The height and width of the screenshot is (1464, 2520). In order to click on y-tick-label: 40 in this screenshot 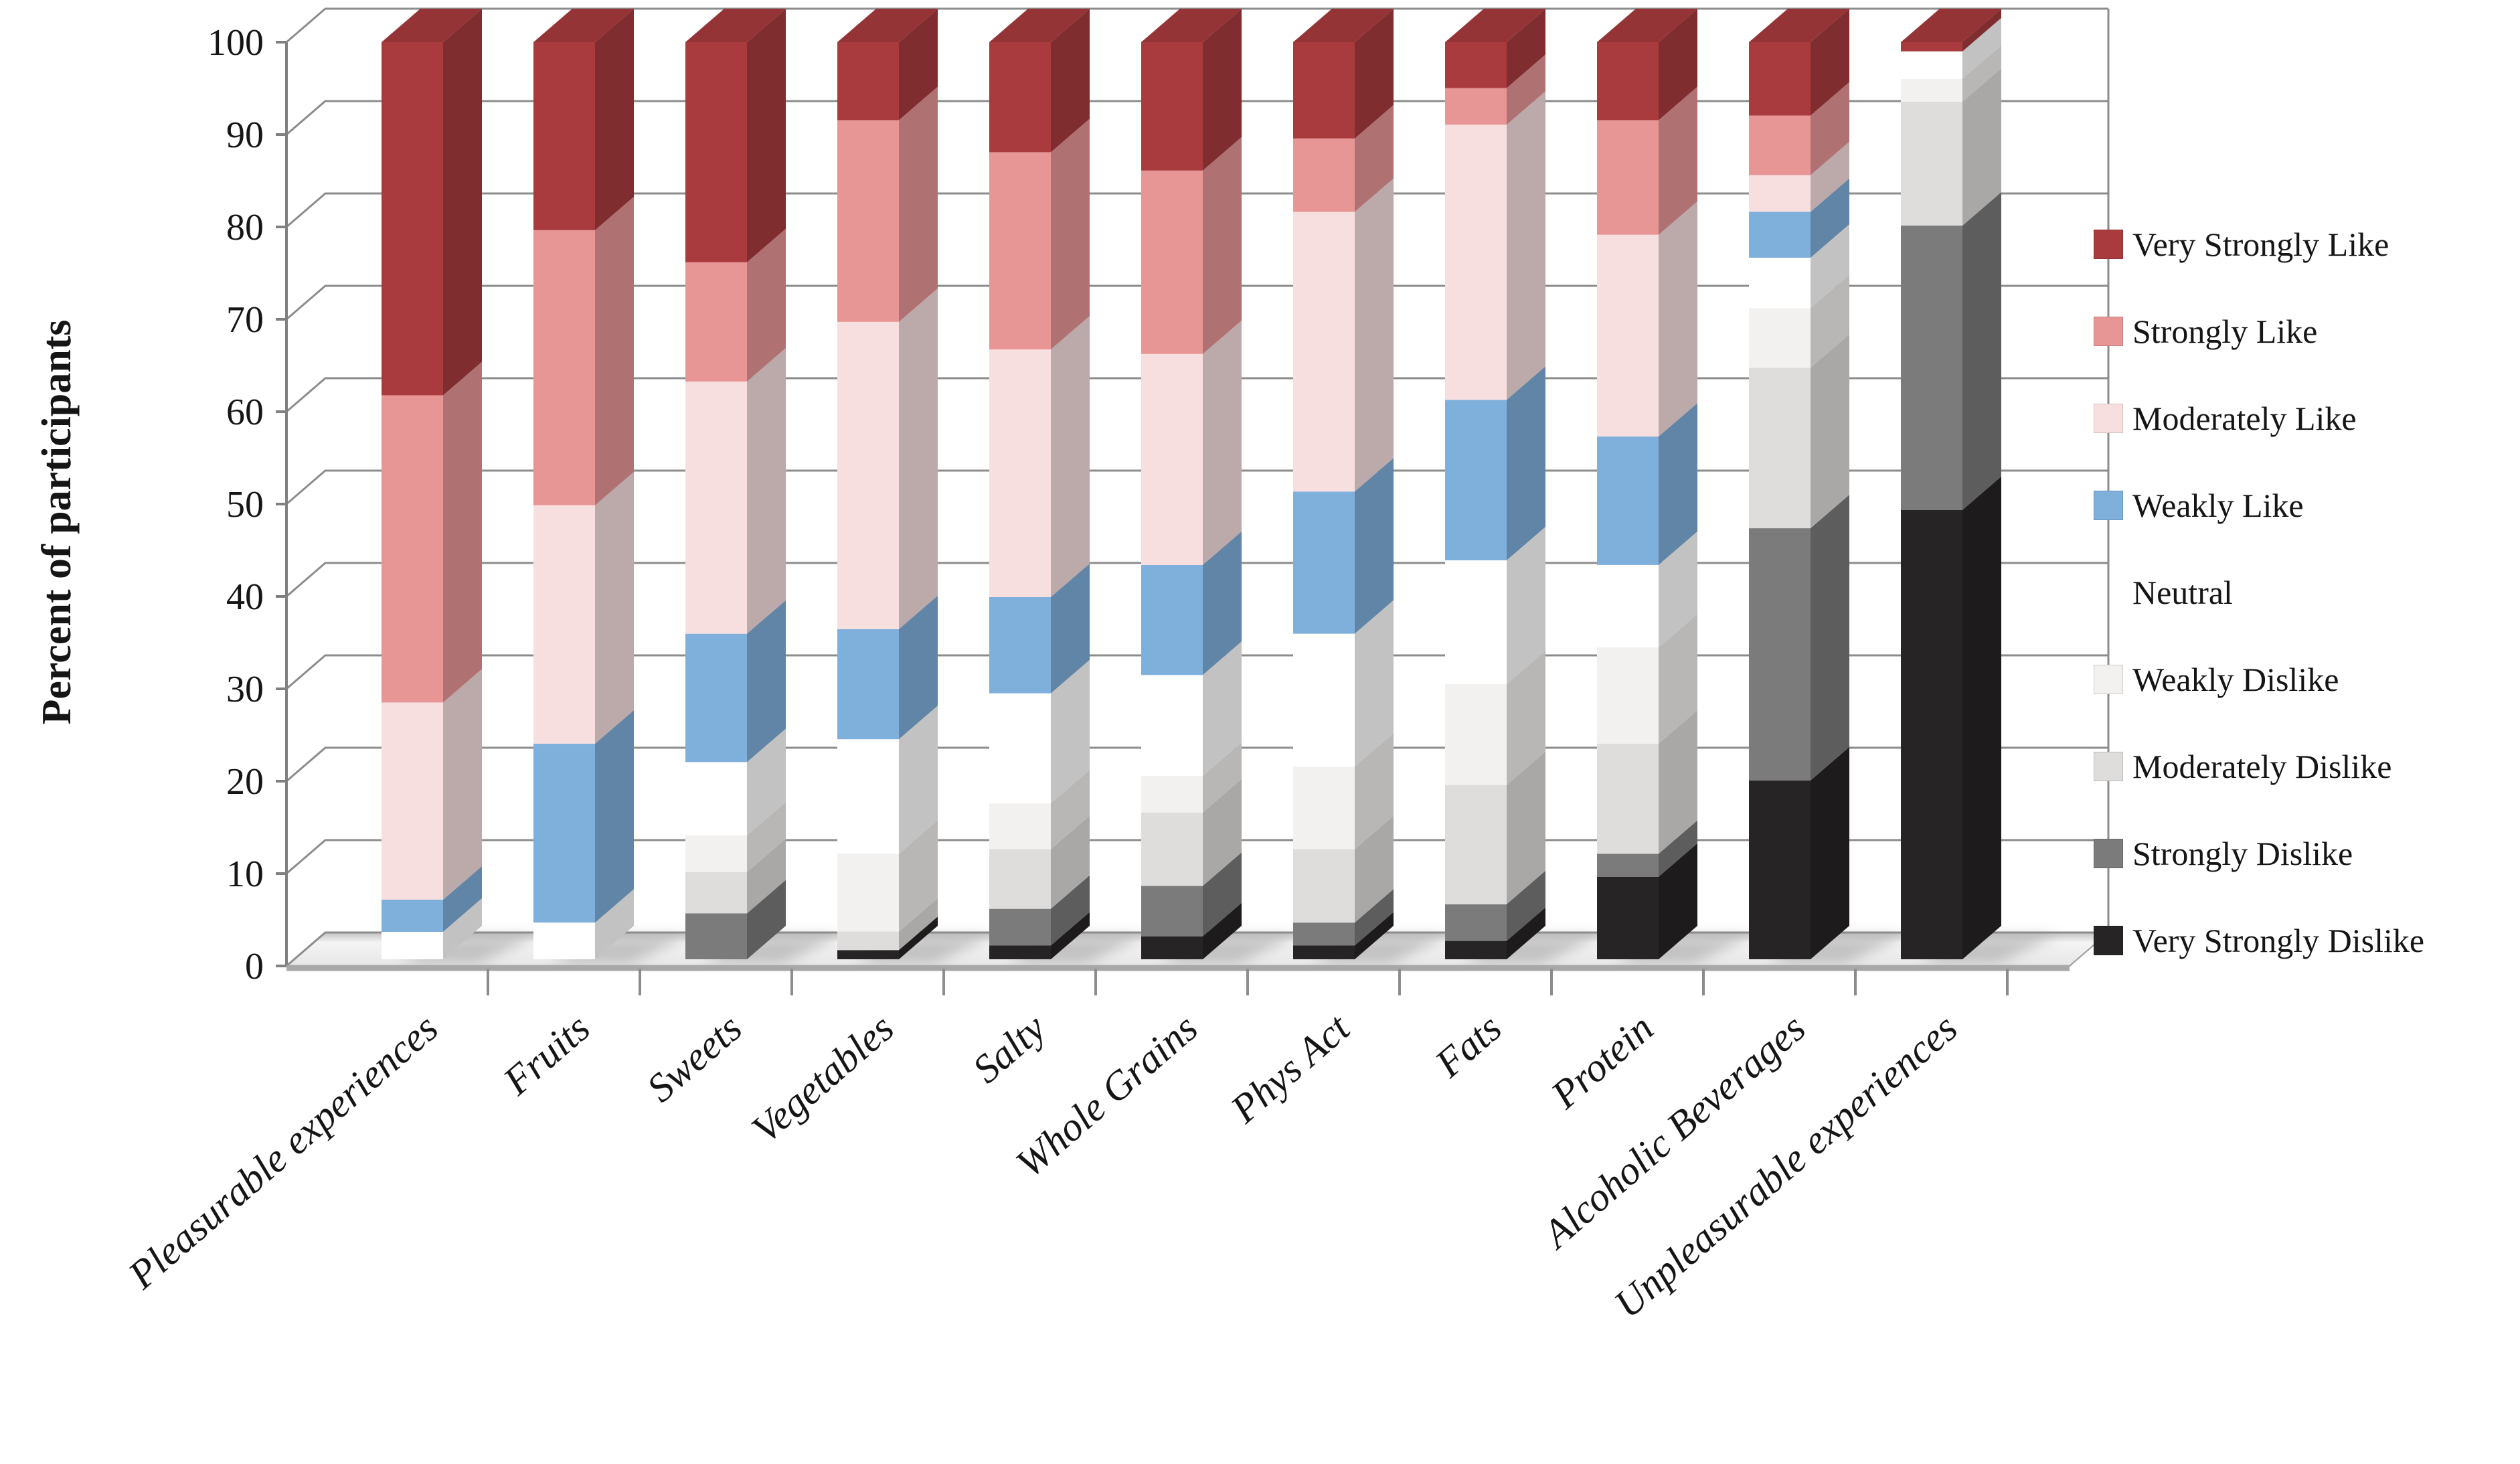, I will do `click(245, 597)`.